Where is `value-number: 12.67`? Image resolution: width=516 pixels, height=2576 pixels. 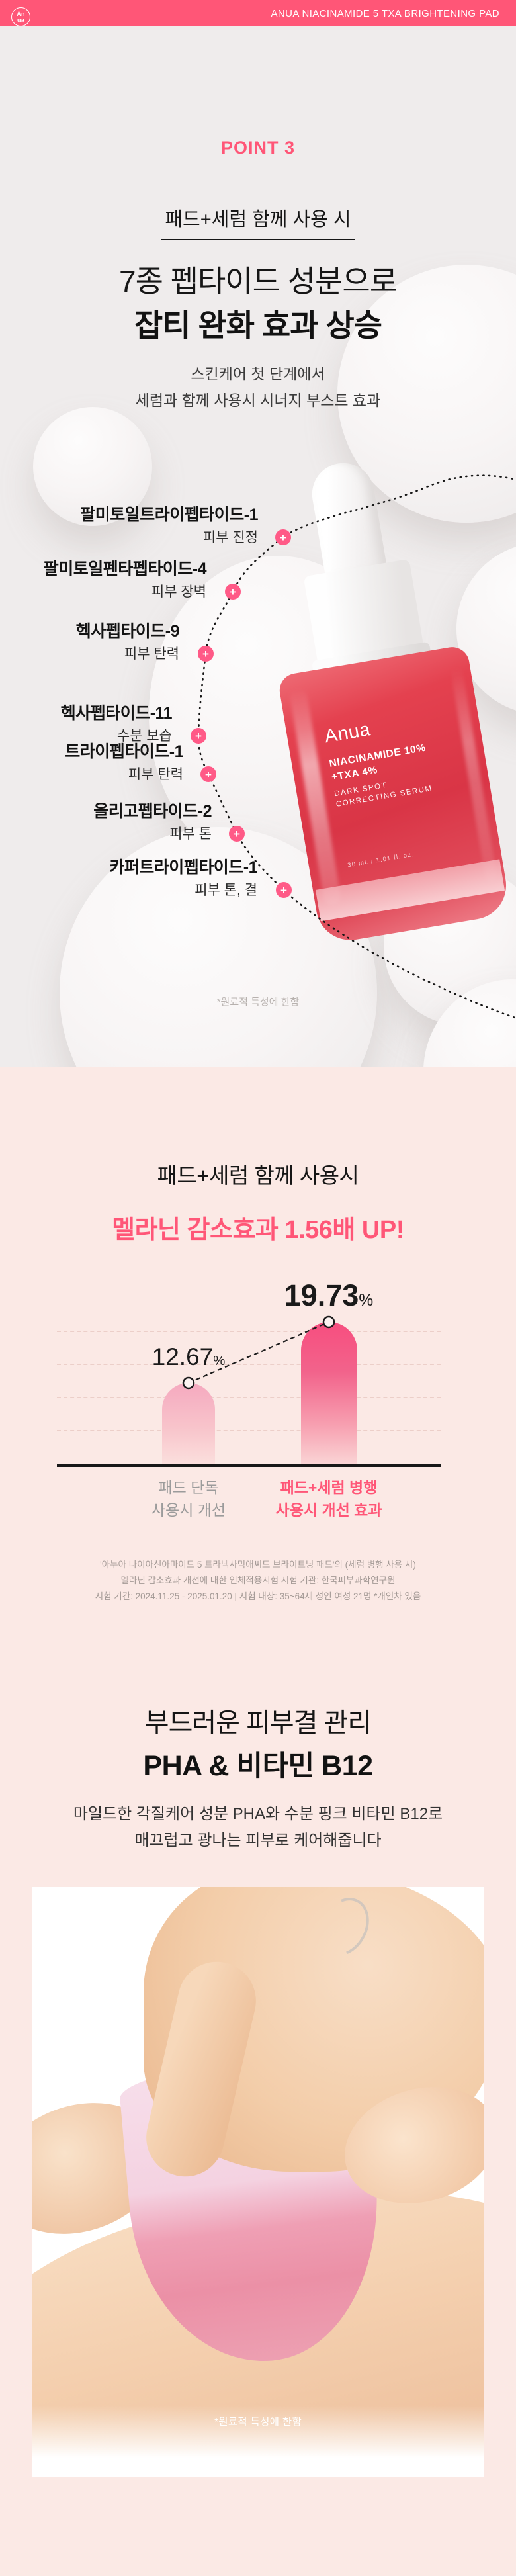 value-number: 12.67 is located at coordinates (182, 1356).